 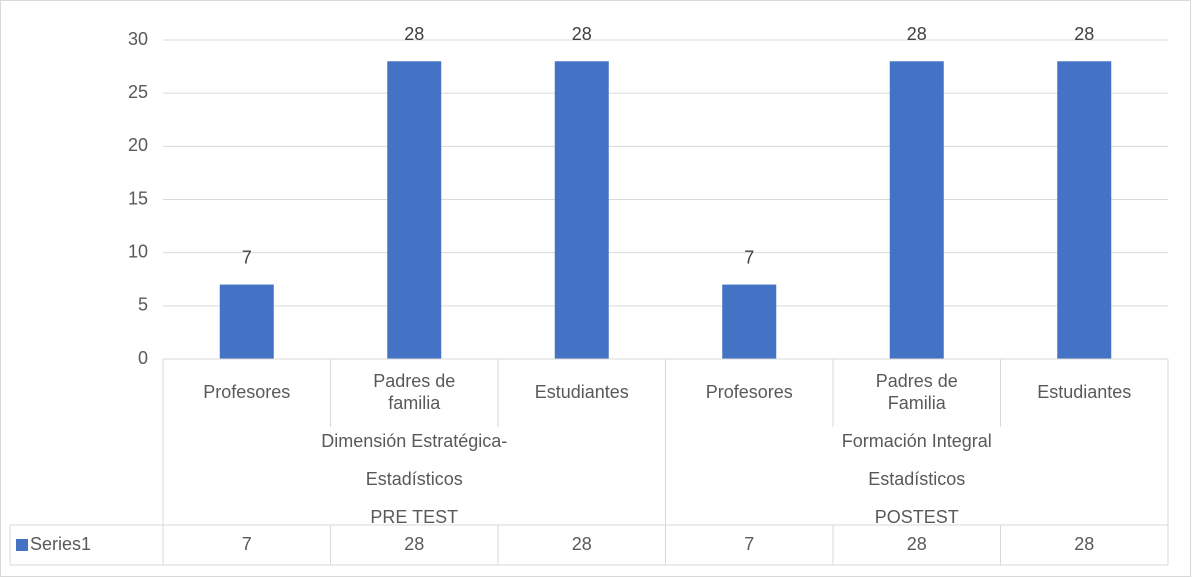 What do you see at coordinates (22, 545) in the screenshot?
I see `legend-swatch` at bounding box center [22, 545].